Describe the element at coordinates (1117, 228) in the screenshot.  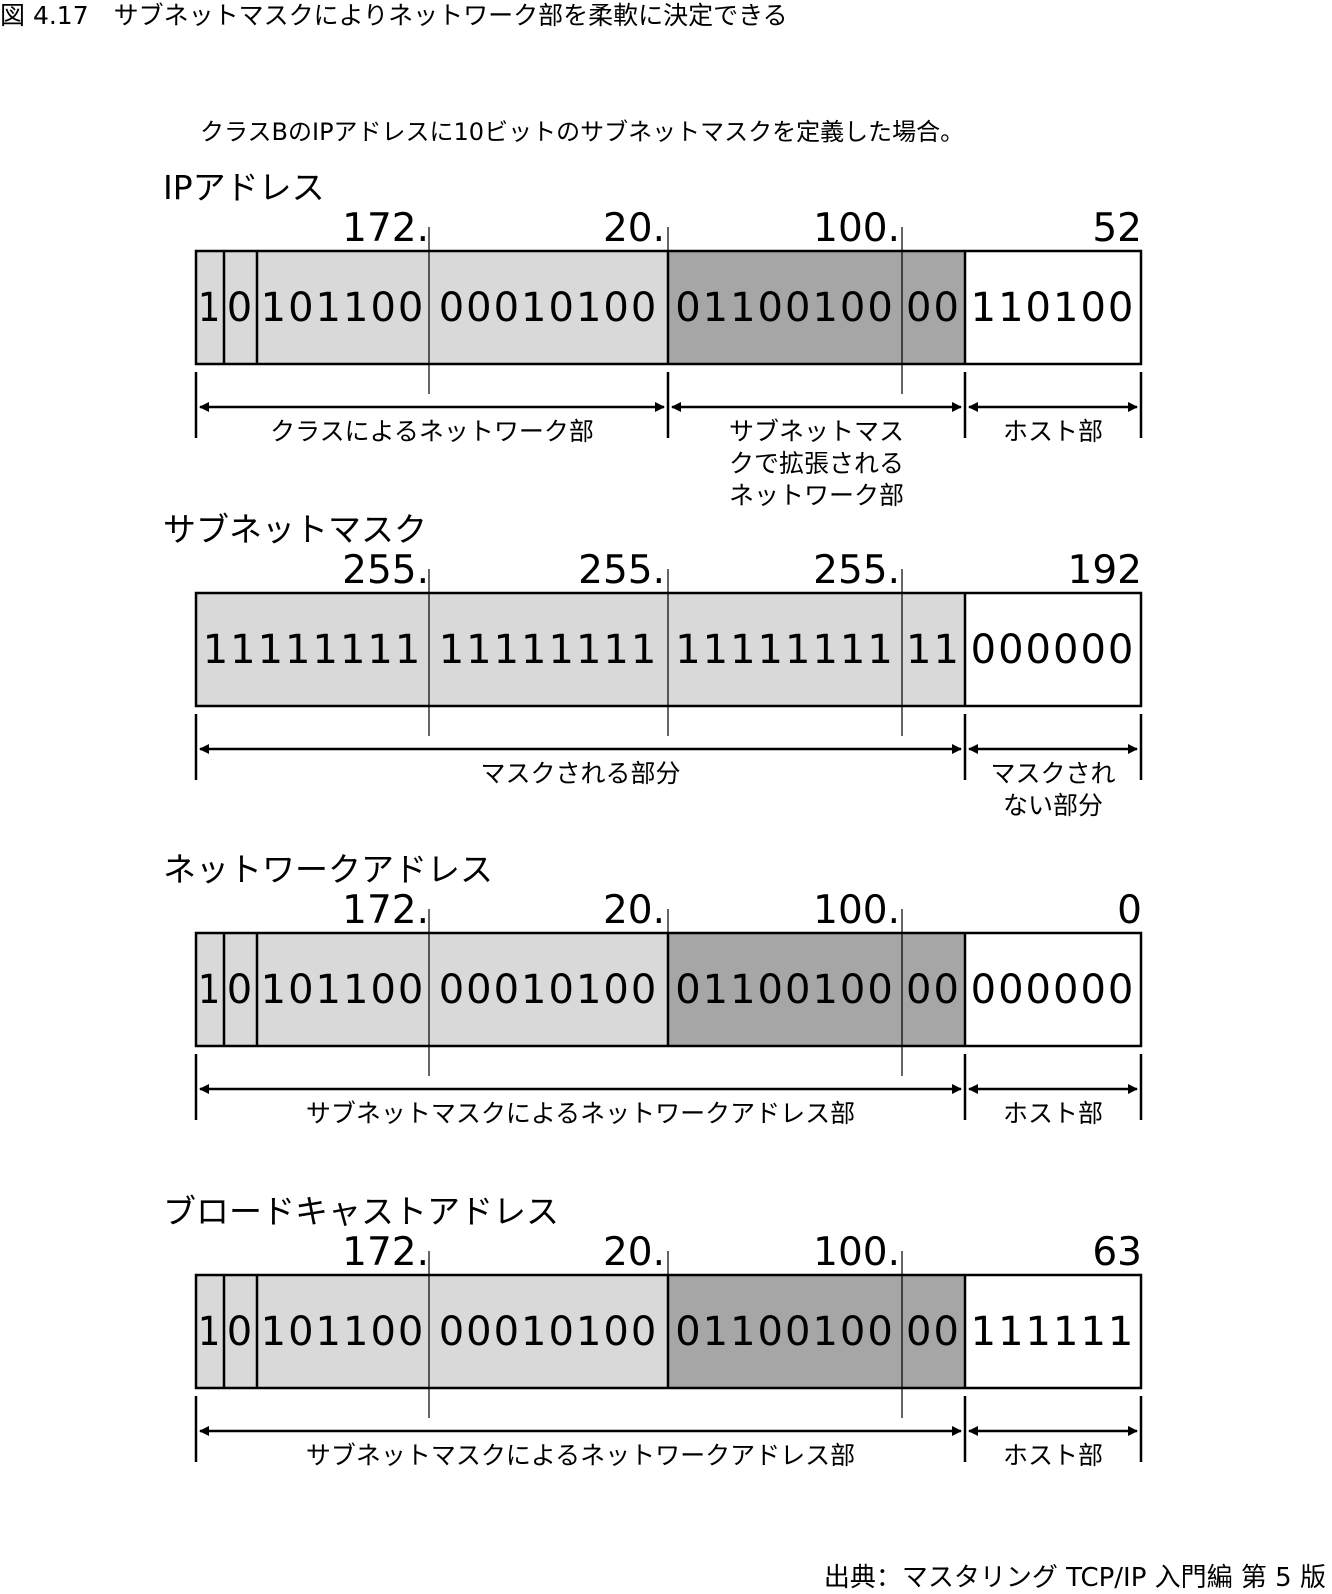
I see `octet-value: 52` at that location.